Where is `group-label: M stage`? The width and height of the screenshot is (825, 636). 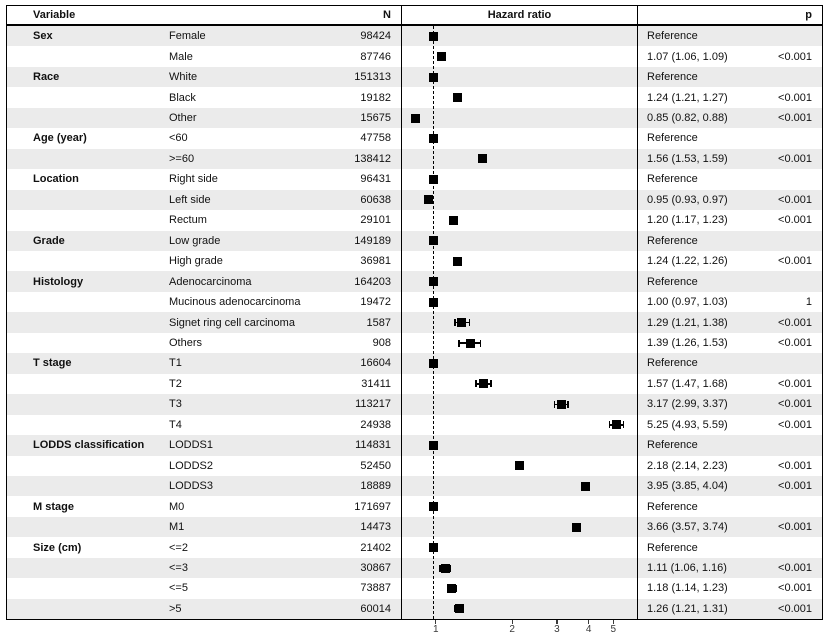 group-label: M stage is located at coordinates (53, 506).